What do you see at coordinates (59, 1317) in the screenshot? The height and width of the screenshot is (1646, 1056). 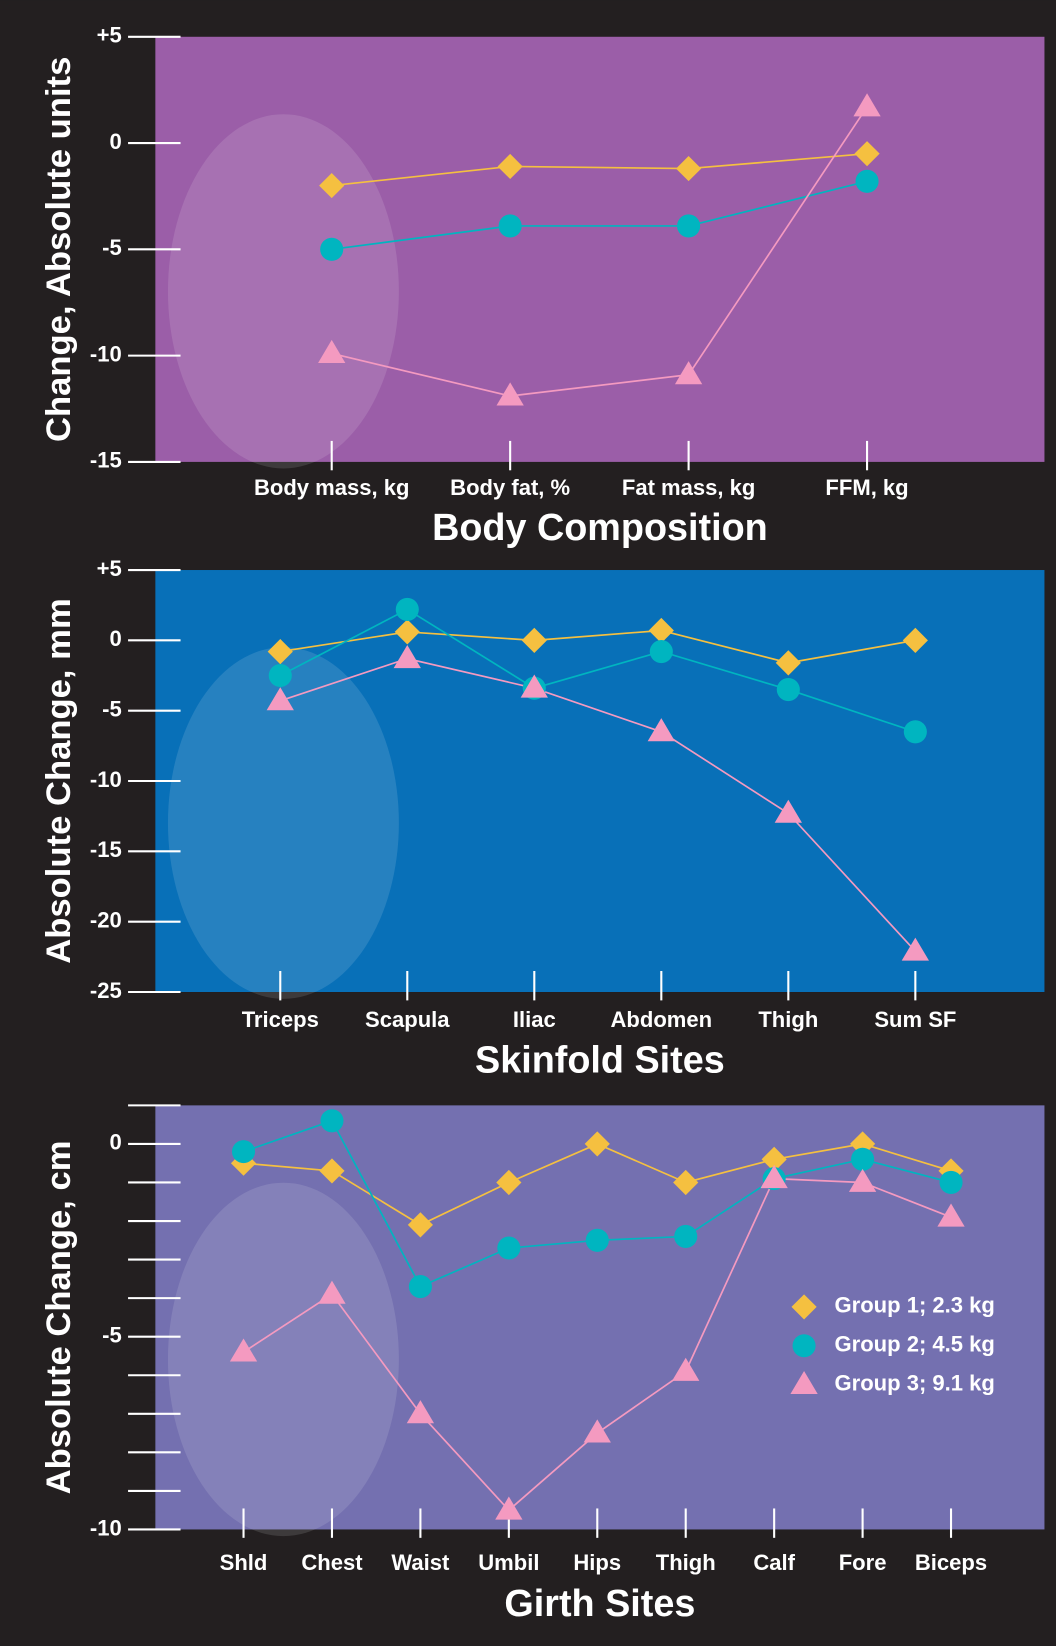 I see `y-axis-title: Absolute Change, cm` at bounding box center [59, 1317].